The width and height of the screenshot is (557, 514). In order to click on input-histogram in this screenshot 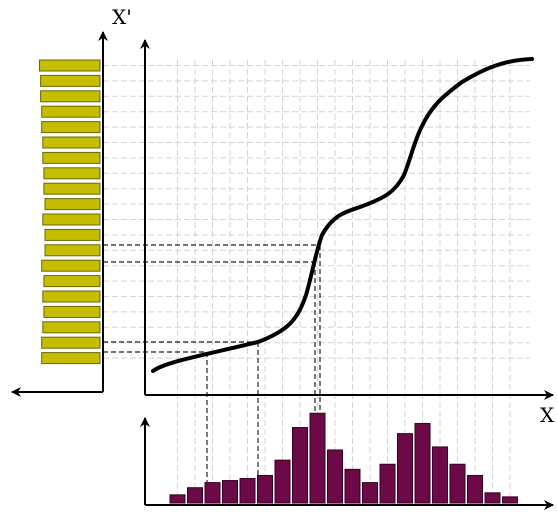, I will do `click(343, 458)`.